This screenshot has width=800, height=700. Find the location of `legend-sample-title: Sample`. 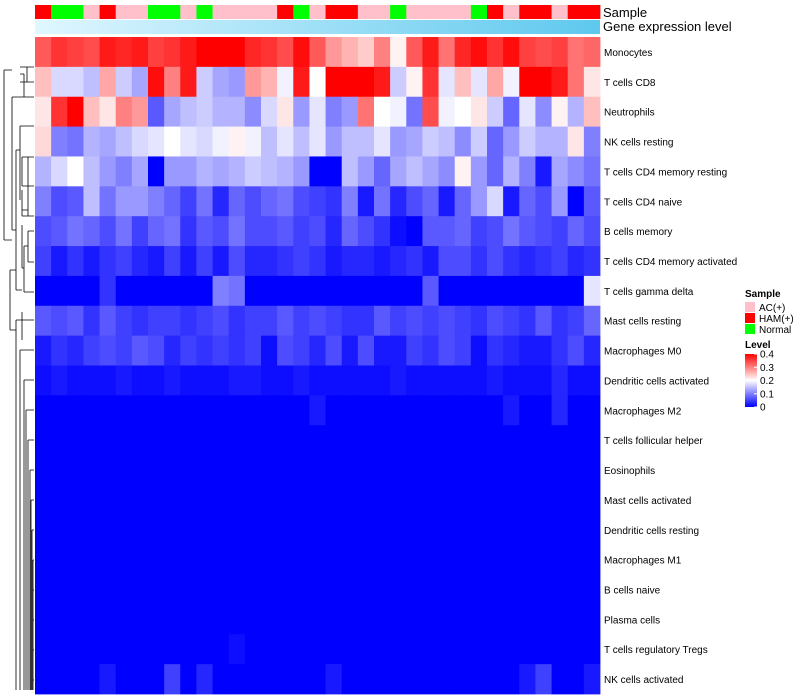

legend-sample-title: Sample is located at coordinates (763, 294).